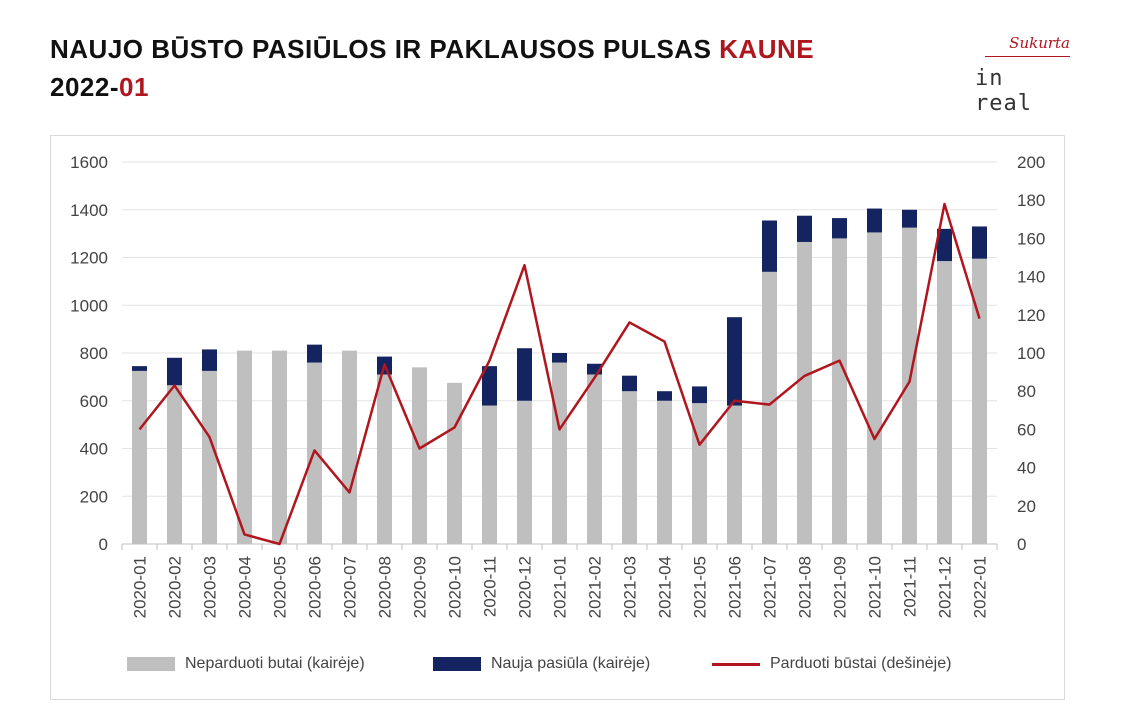 The height and width of the screenshot is (724, 1138). What do you see at coordinates (94, 401) in the screenshot?
I see `left-axis-tick-label: 600` at bounding box center [94, 401].